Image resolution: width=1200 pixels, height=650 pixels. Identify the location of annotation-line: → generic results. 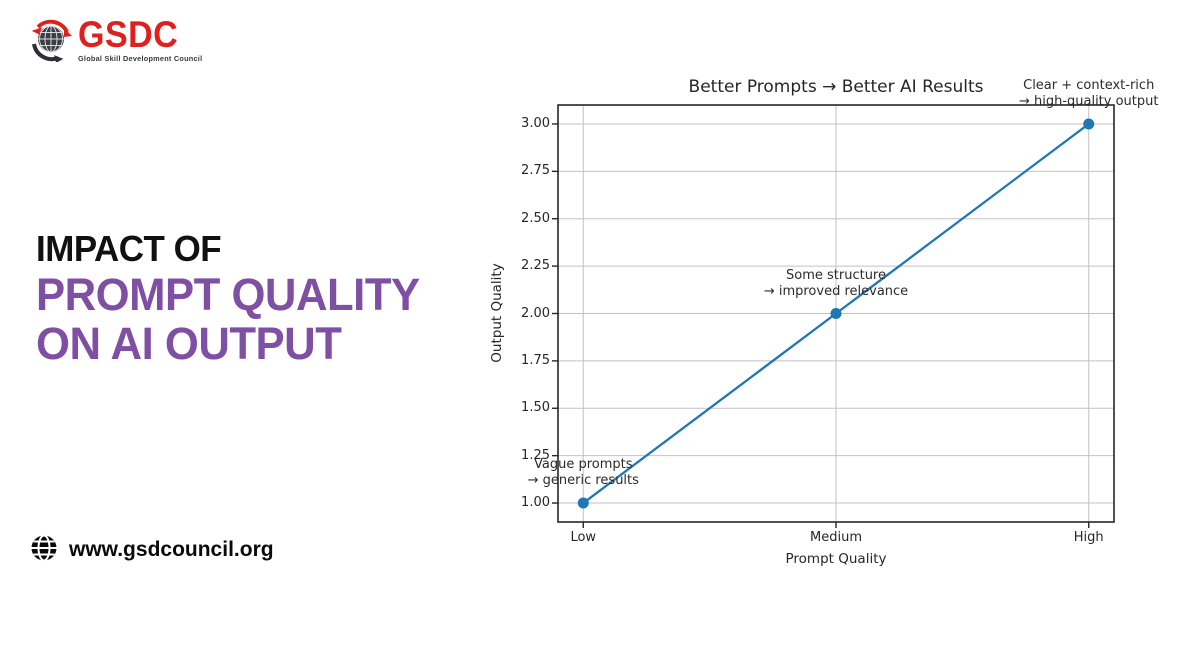
(583, 481).